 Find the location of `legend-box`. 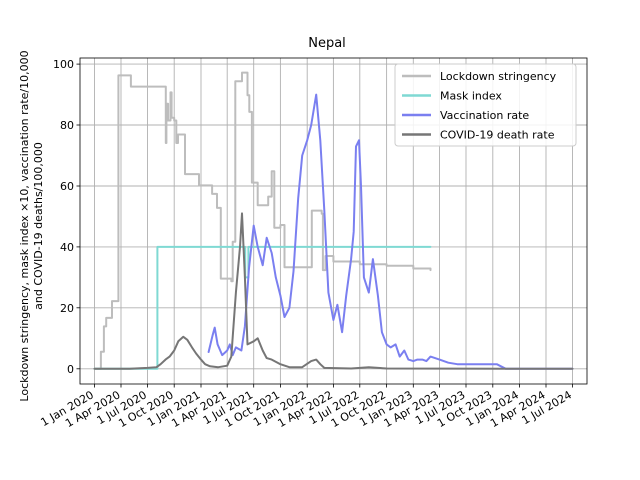

legend-box is located at coordinates (485, 105).